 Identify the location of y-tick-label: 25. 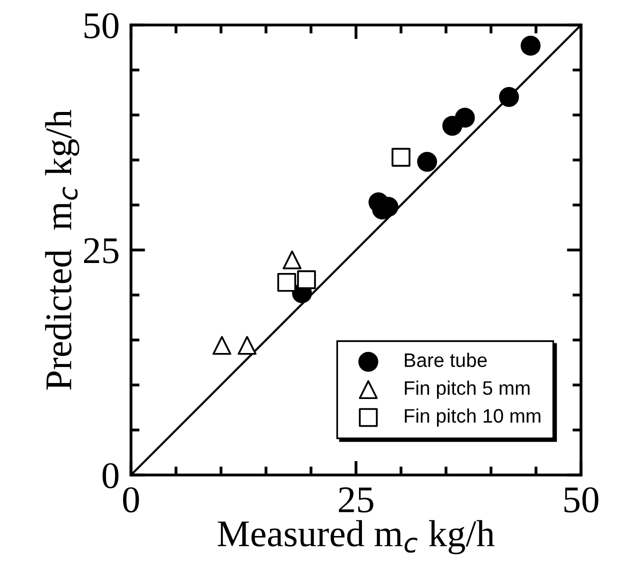
(101, 251).